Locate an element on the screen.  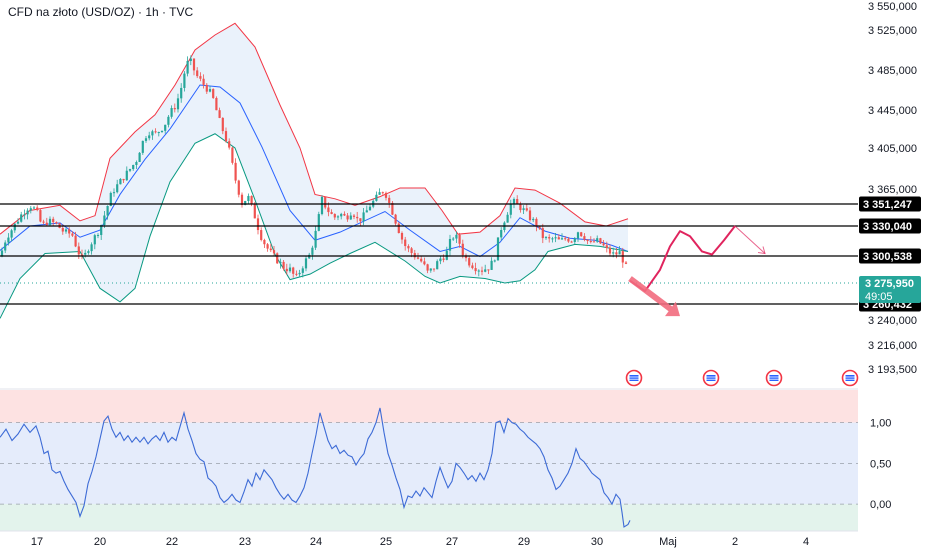
oscillator-axis-tick-label: 1,00 is located at coordinates (880, 424).